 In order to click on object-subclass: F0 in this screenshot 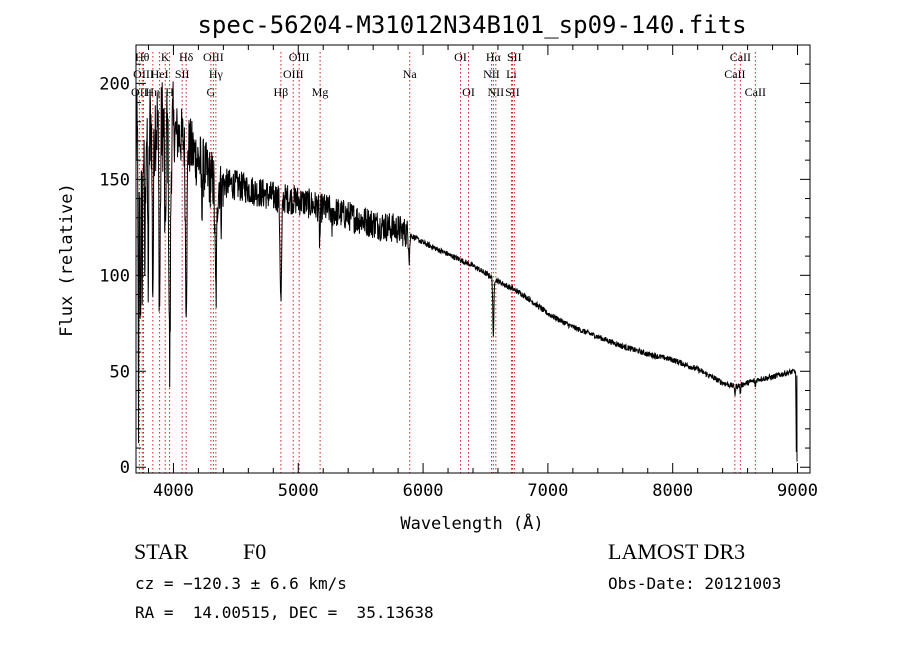, I will do `click(255, 551)`.